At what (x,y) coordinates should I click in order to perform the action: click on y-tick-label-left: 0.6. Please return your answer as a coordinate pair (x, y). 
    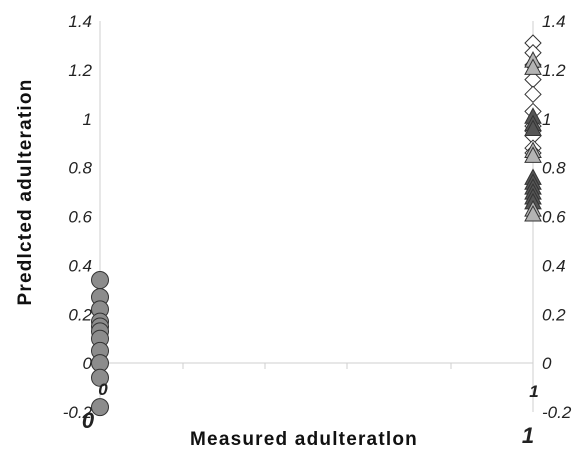
    Looking at the image, I should click on (80, 217).